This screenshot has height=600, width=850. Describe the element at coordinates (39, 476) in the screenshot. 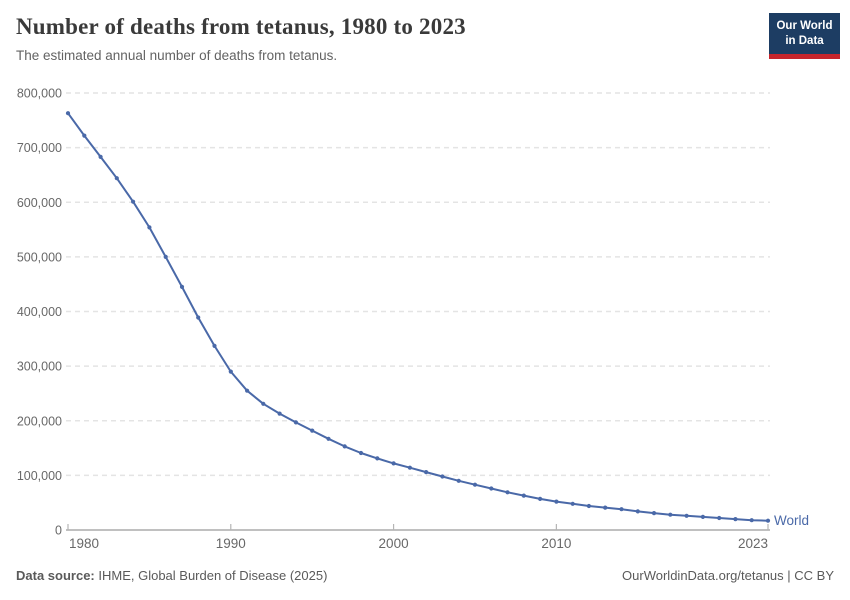

I see `y-axis-label: 100,000` at that location.